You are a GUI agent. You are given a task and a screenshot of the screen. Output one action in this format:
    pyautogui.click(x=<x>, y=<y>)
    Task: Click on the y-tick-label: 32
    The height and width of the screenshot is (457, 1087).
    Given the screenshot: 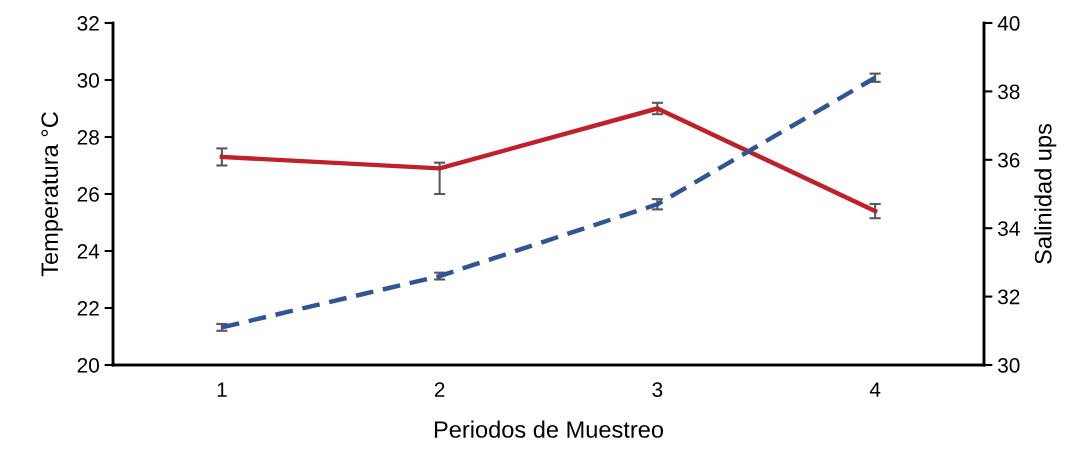 What is the action you would take?
    pyautogui.click(x=88, y=23)
    